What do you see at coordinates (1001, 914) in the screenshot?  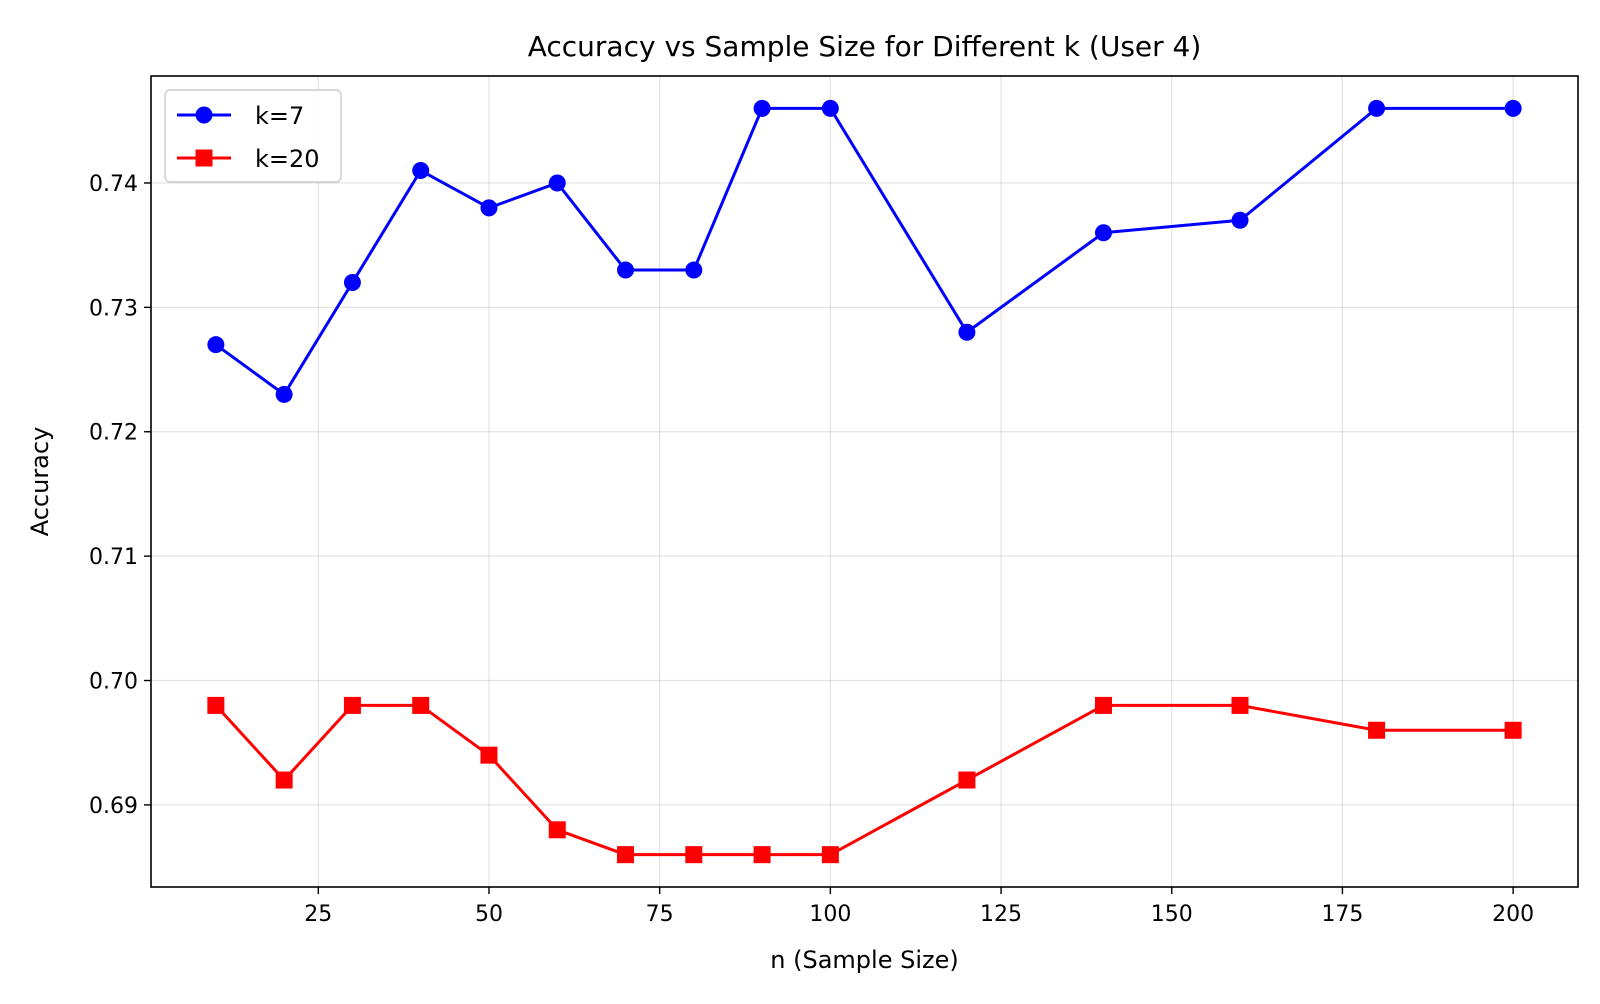 I see `x-tick-label: 125` at bounding box center [1001, 914].